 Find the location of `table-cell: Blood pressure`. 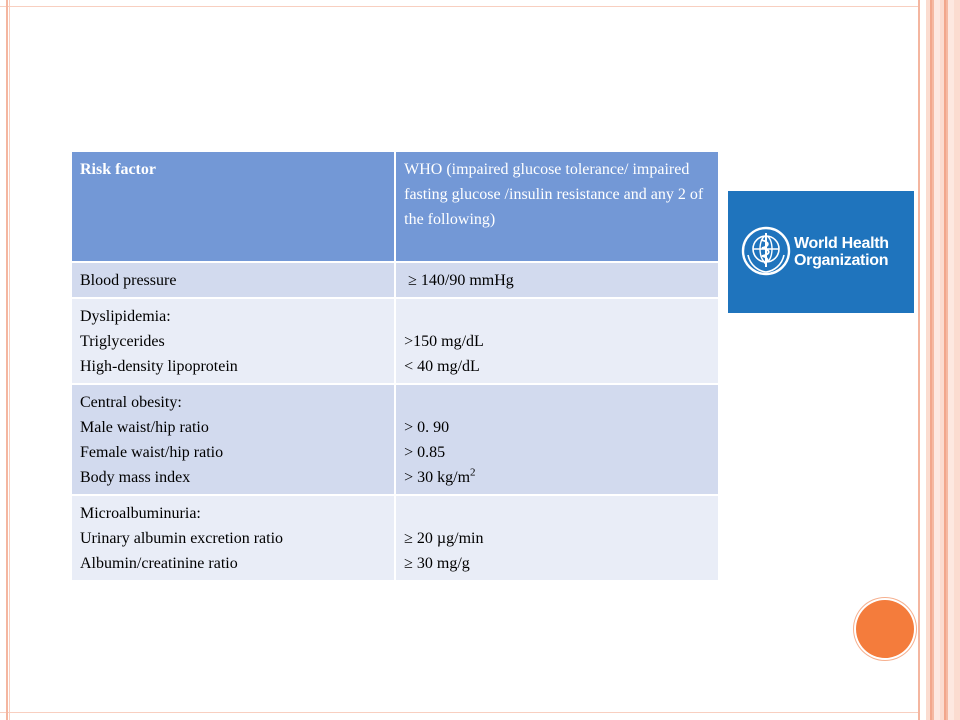

table-cell: Blood pressure is located at coordinates (234, 280).